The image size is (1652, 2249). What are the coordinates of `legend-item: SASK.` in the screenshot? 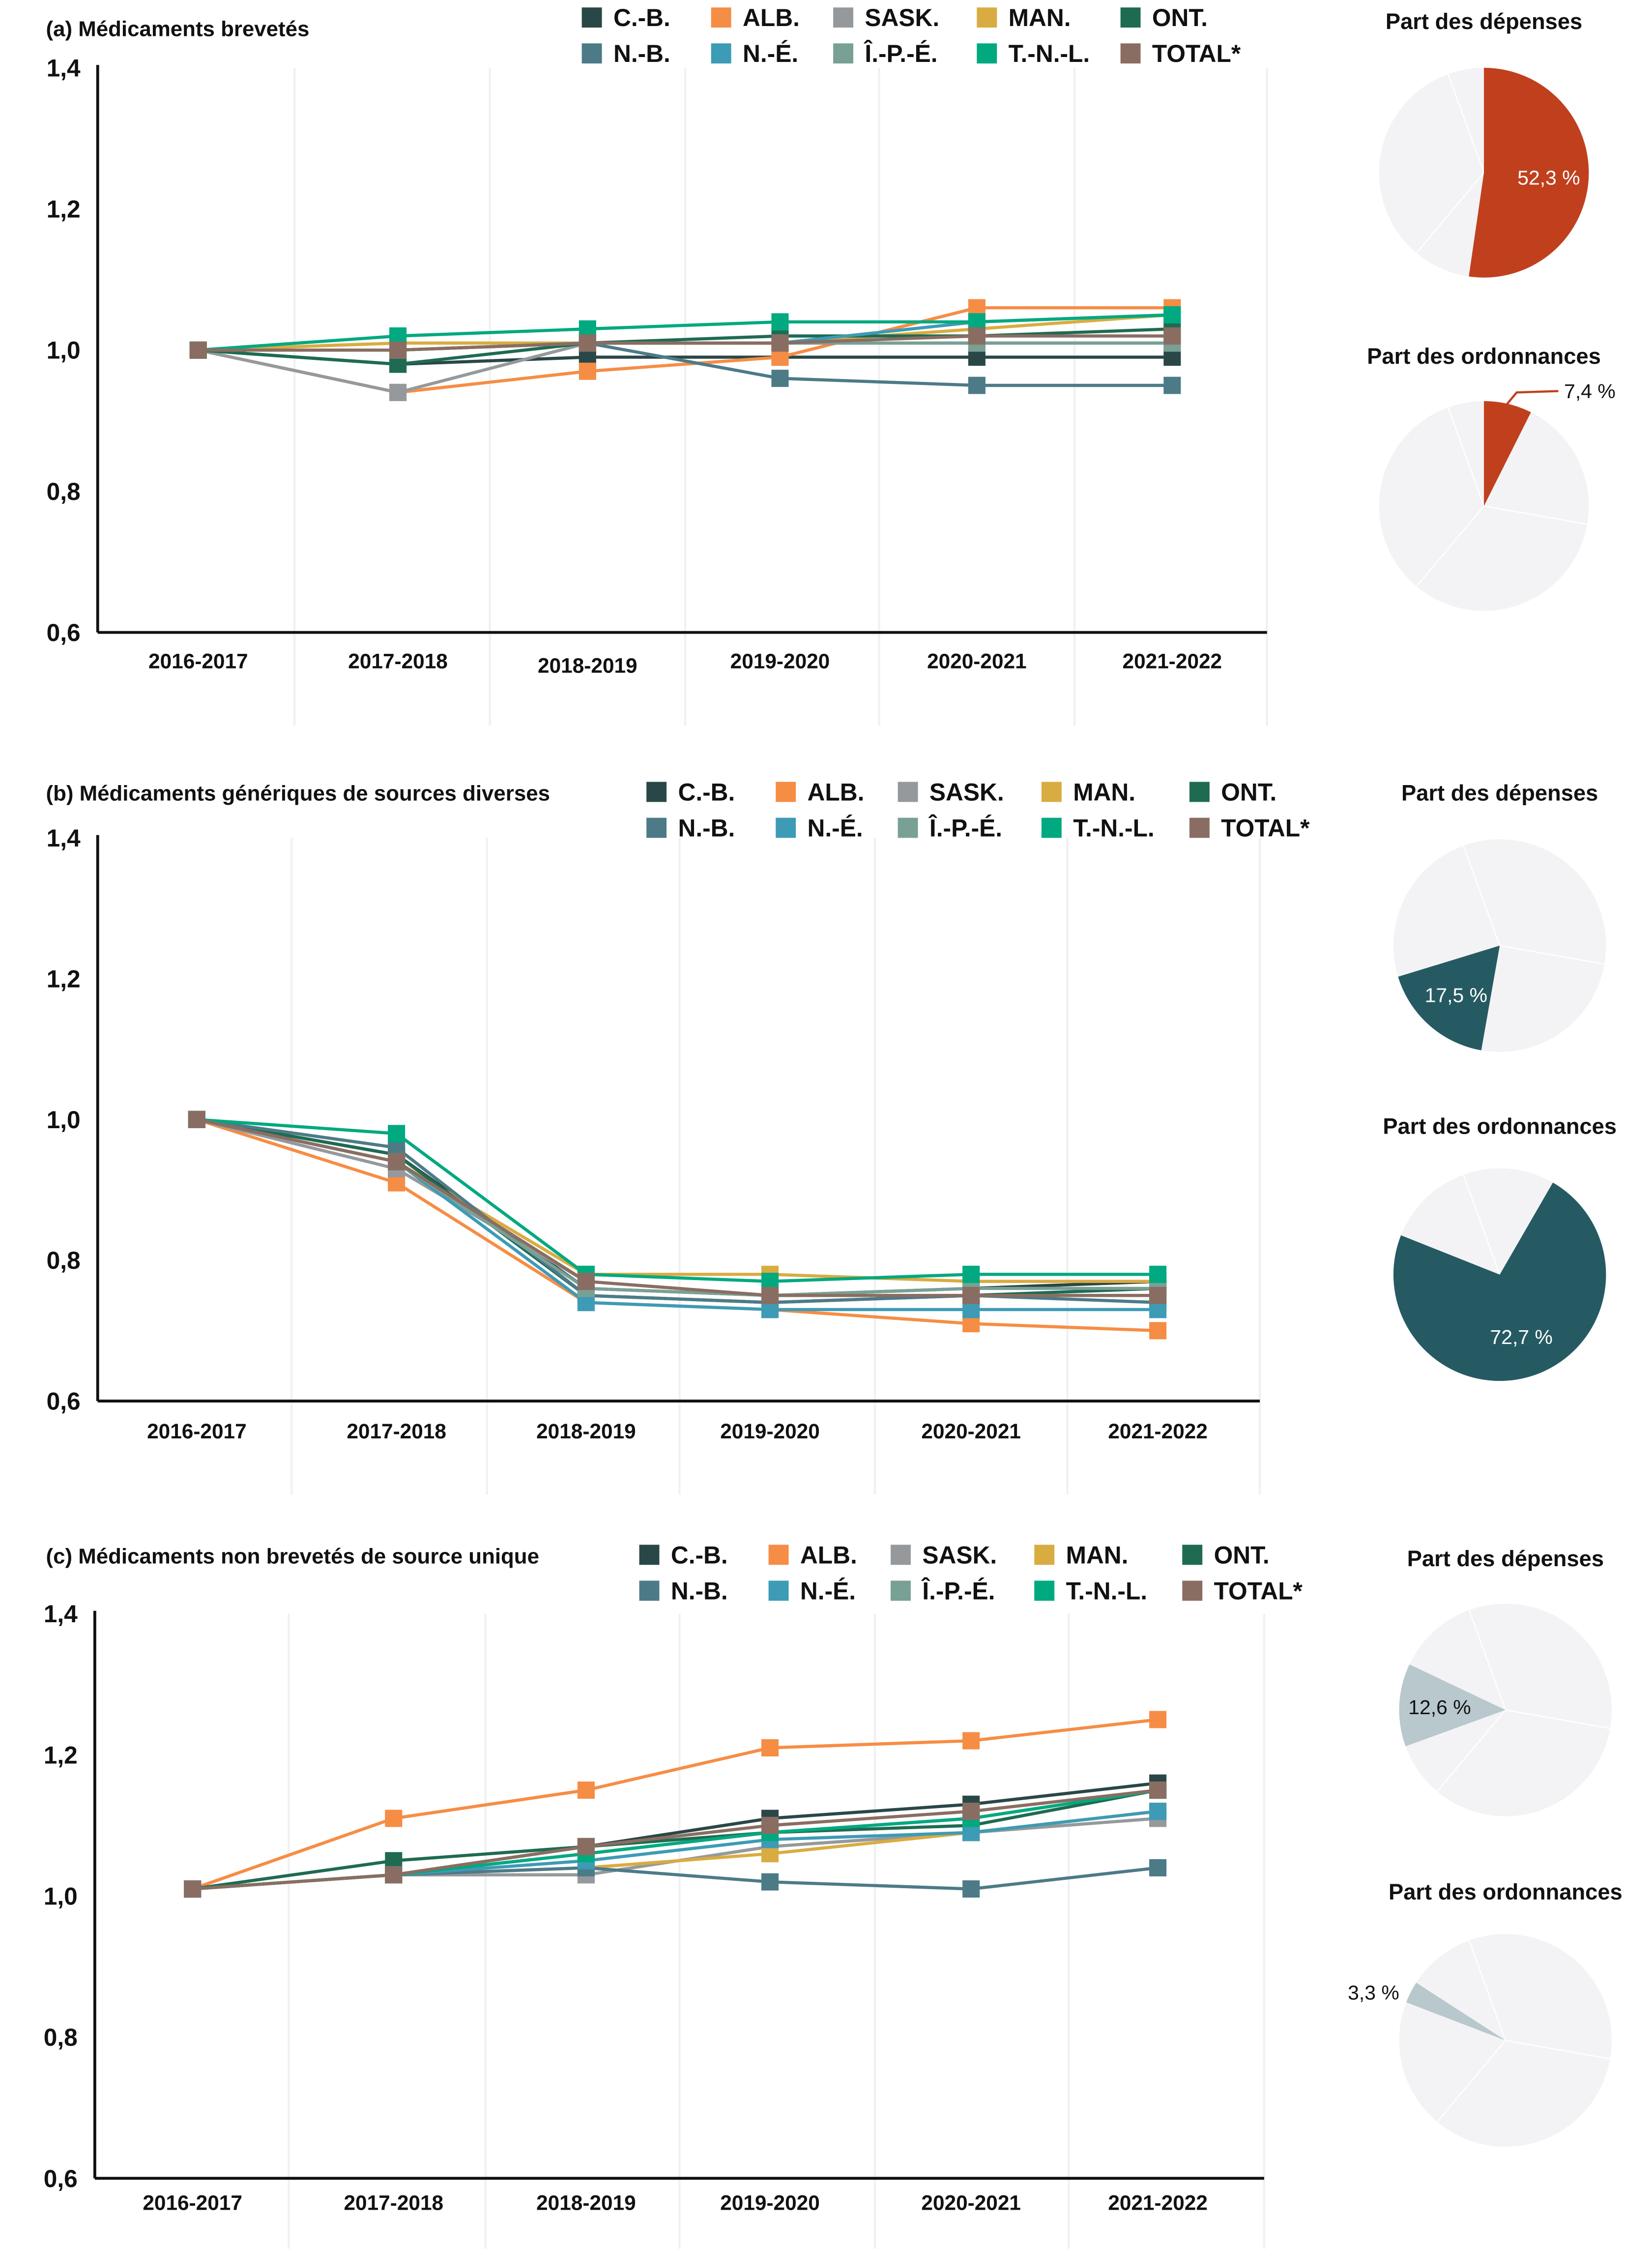 It's located at (951, 792).